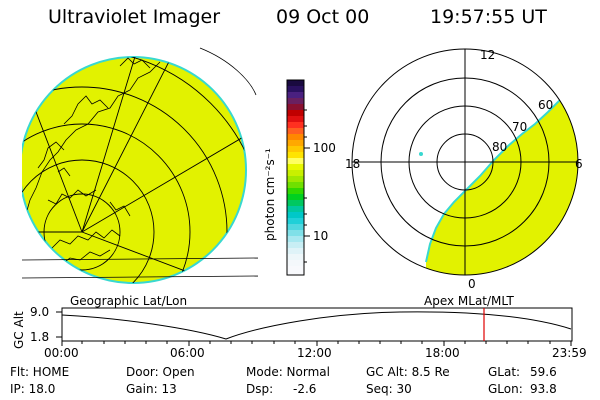 This screenshot has height=400, width=600. What do you see at coordinates (543, 372) in the screenshot?
I see `status-glat-value: 59.6` at bounding box center [543, 372].